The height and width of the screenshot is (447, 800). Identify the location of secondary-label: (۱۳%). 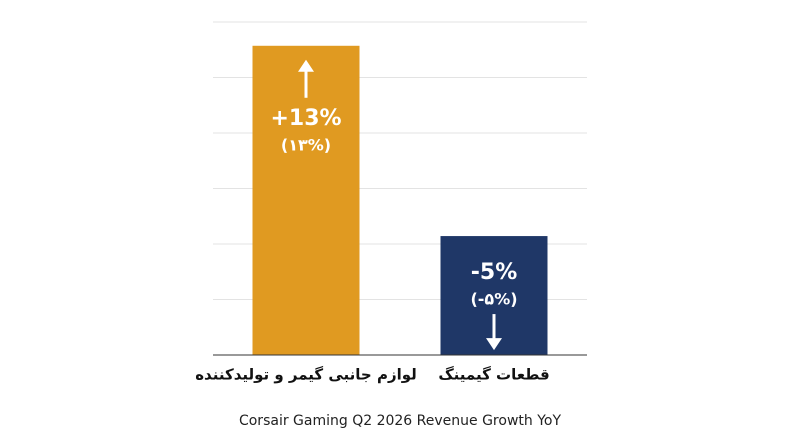
(306, 144).